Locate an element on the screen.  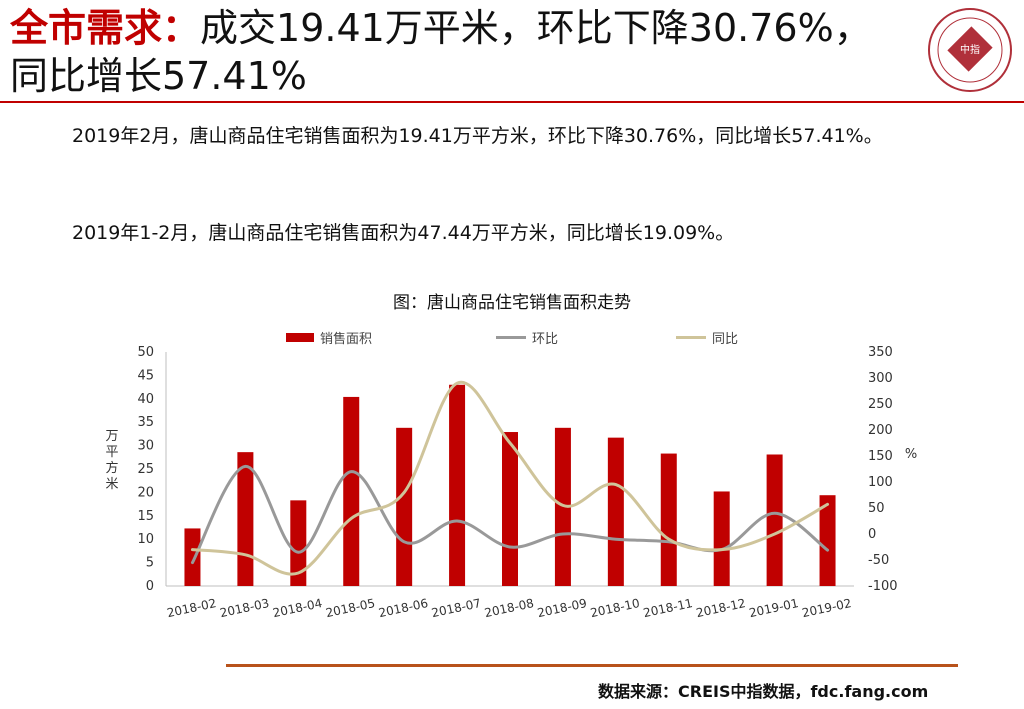
footer-divider is located at coordinates (592, 665).